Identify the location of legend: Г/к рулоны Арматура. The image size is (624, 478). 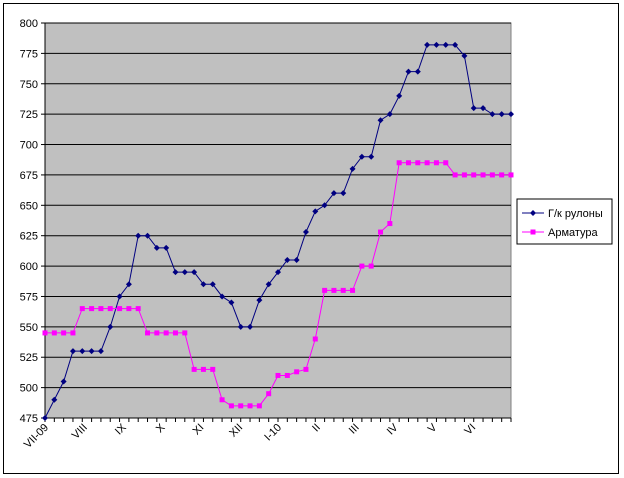
(564, 221).